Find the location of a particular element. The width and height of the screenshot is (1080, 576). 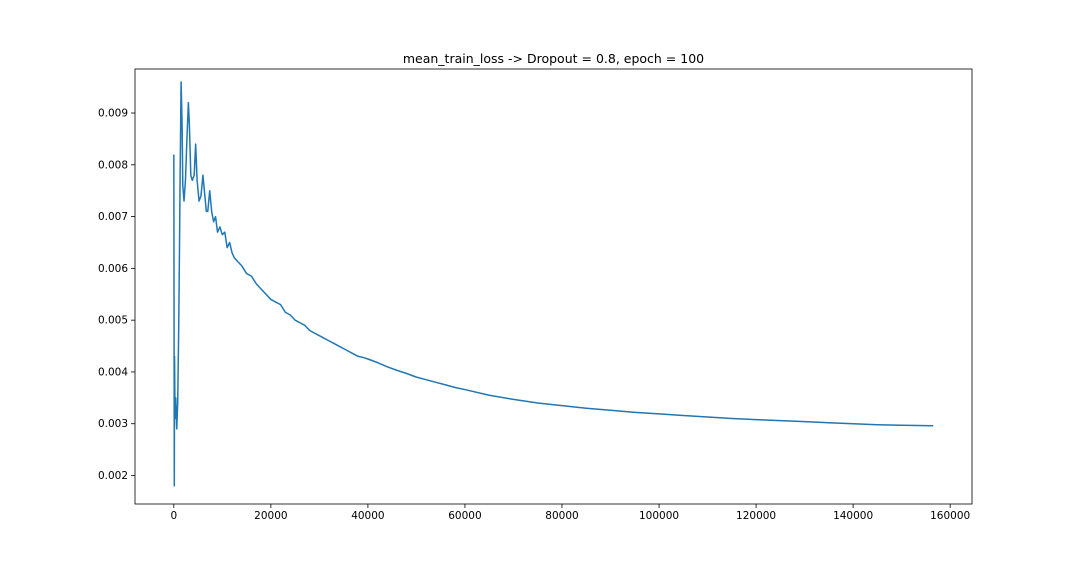

x-tick-label: 40000 is located at coordinates (367, 516).